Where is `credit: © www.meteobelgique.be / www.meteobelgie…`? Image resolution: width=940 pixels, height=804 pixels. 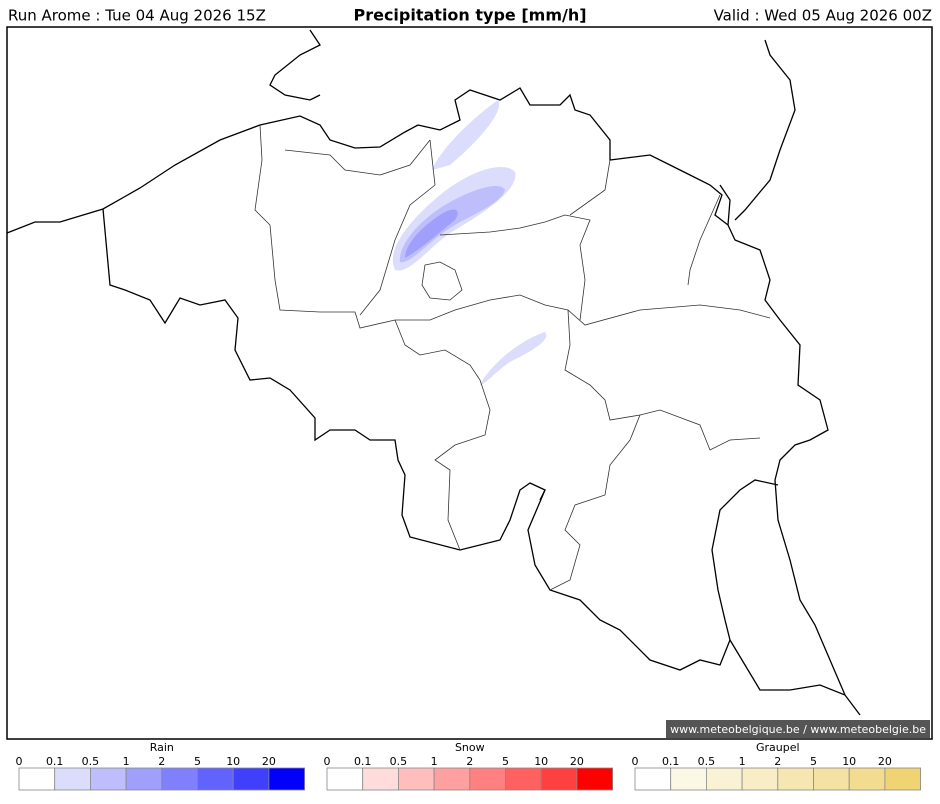
credit: © www.meteobelgique.be / www.meteobelgie… is located at coordinates (791, 729).